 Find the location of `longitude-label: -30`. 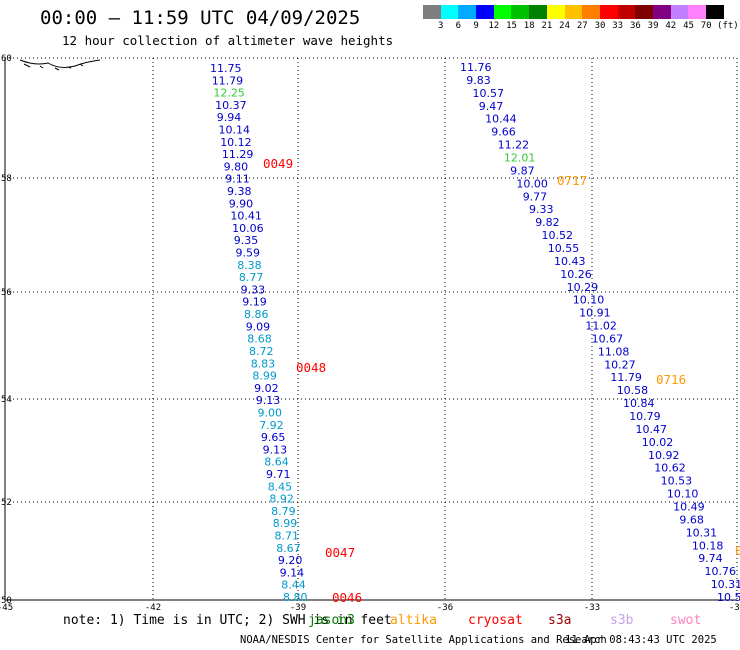

longitude-label: -30 is located at coordinates (734, 608).